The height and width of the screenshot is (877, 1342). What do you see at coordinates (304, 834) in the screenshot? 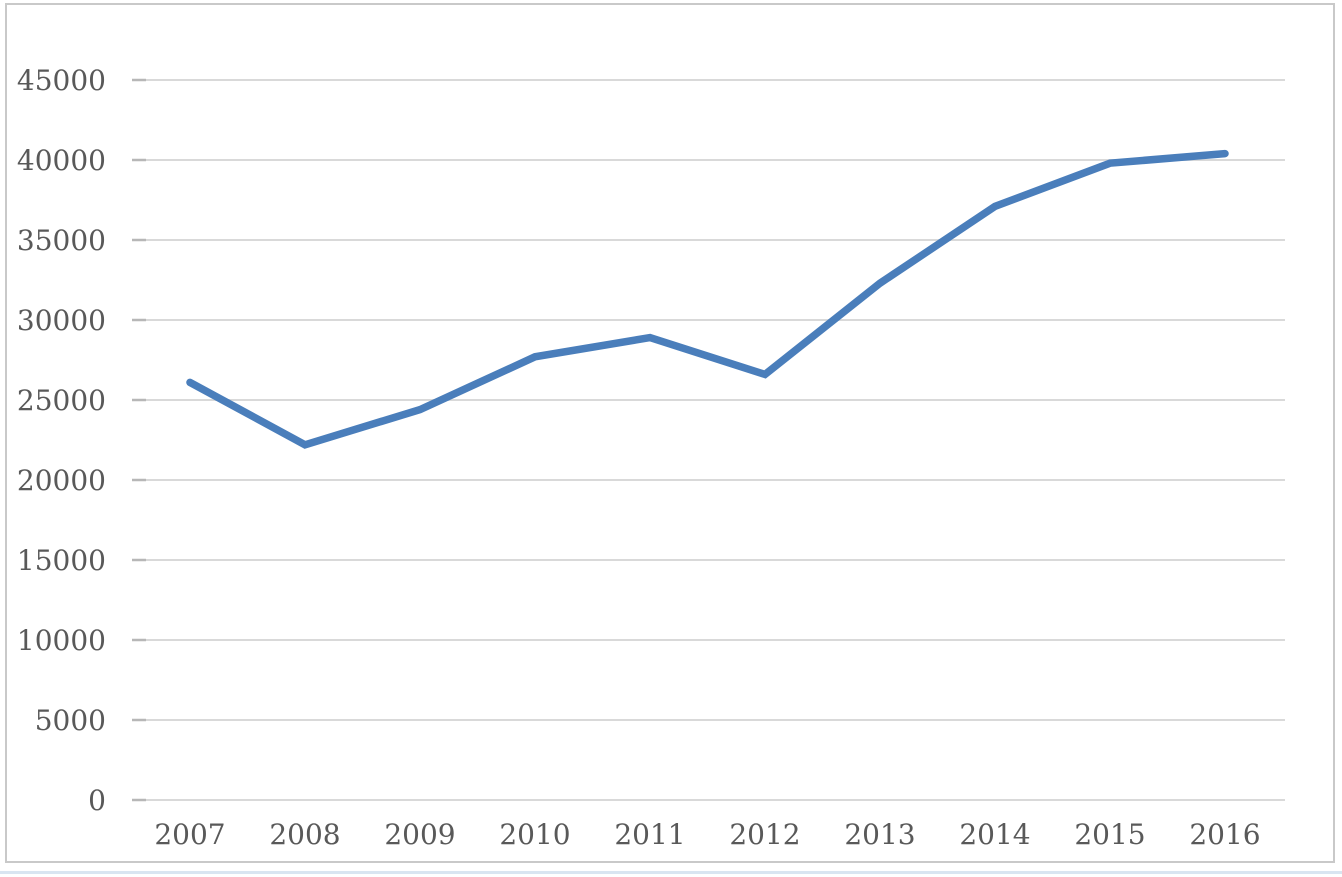
I see `x-axis-tick-label: 2008` at bounding box center [304, 834].